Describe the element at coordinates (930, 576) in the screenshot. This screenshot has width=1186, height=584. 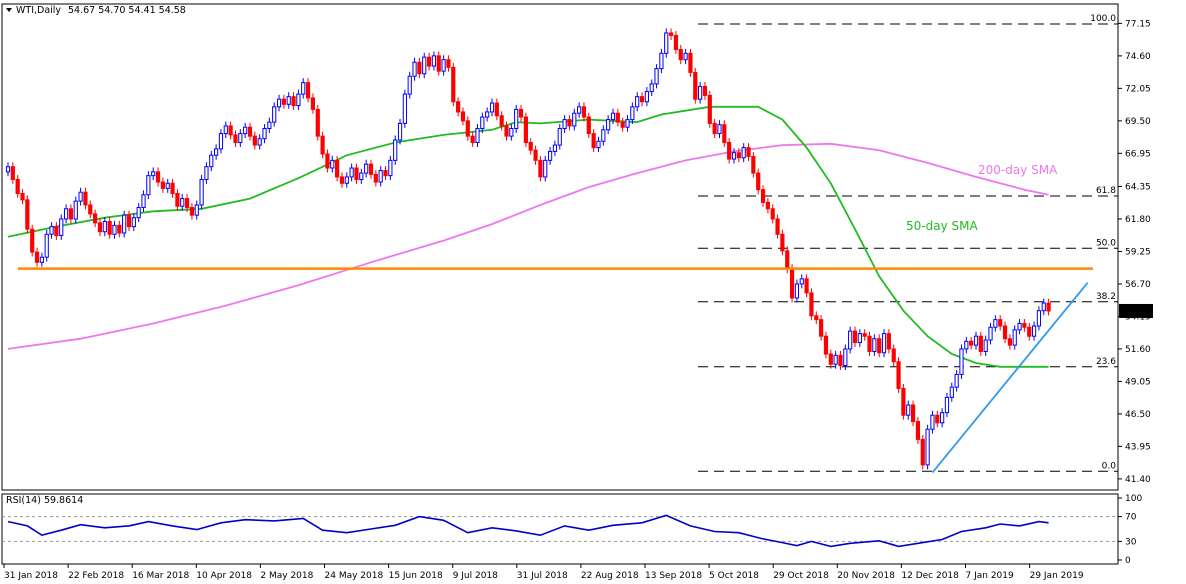
I see `date-tick-label: 12 Dec 2018` at that location.